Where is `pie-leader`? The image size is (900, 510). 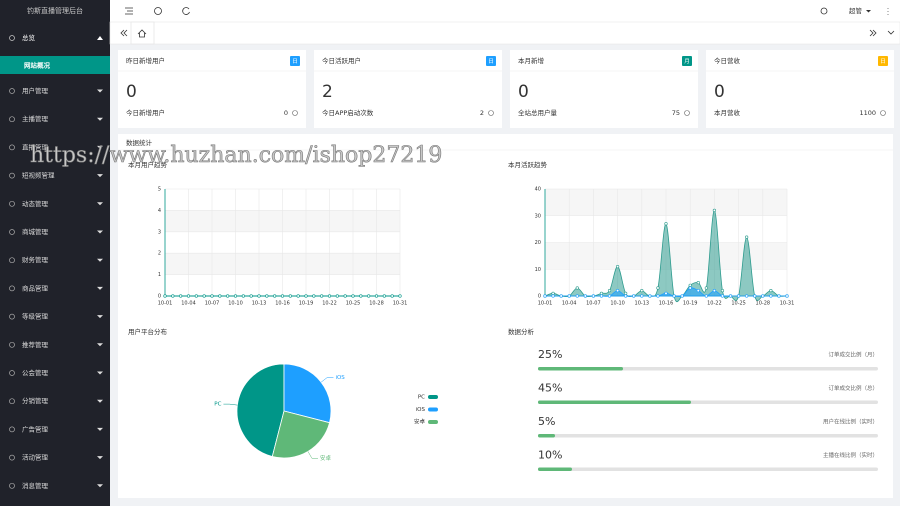 pie-leader is located at coordinates (230, 404).